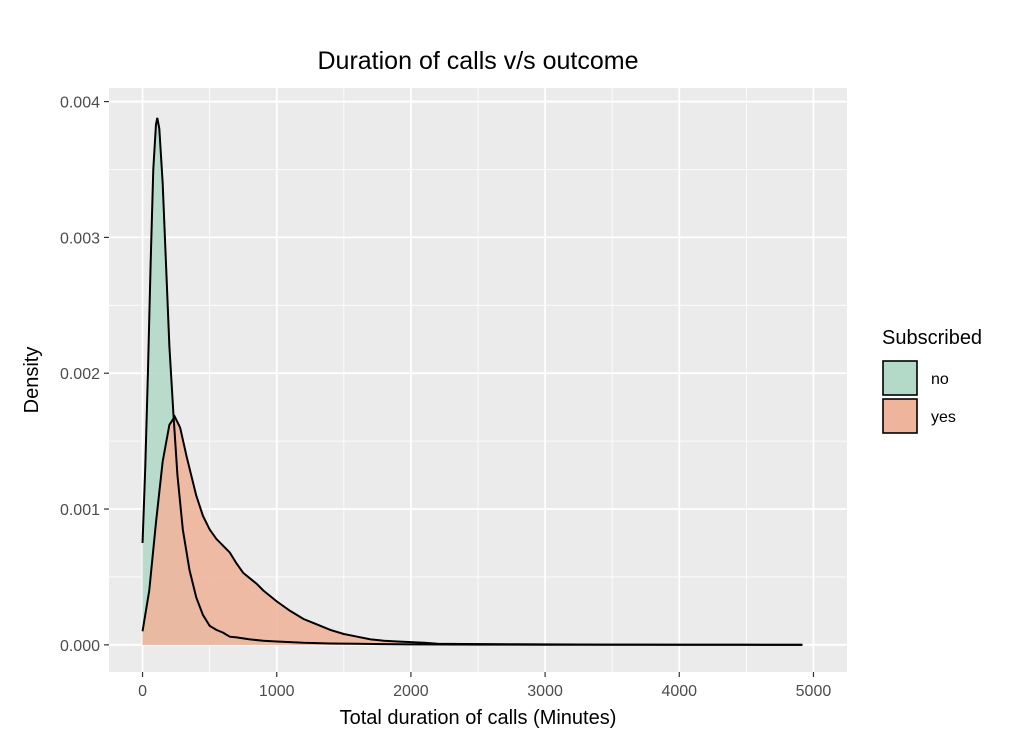 This screenshot has width=1018, height=747. I want to click on x-tick-label: 4000, so click(679, 691).